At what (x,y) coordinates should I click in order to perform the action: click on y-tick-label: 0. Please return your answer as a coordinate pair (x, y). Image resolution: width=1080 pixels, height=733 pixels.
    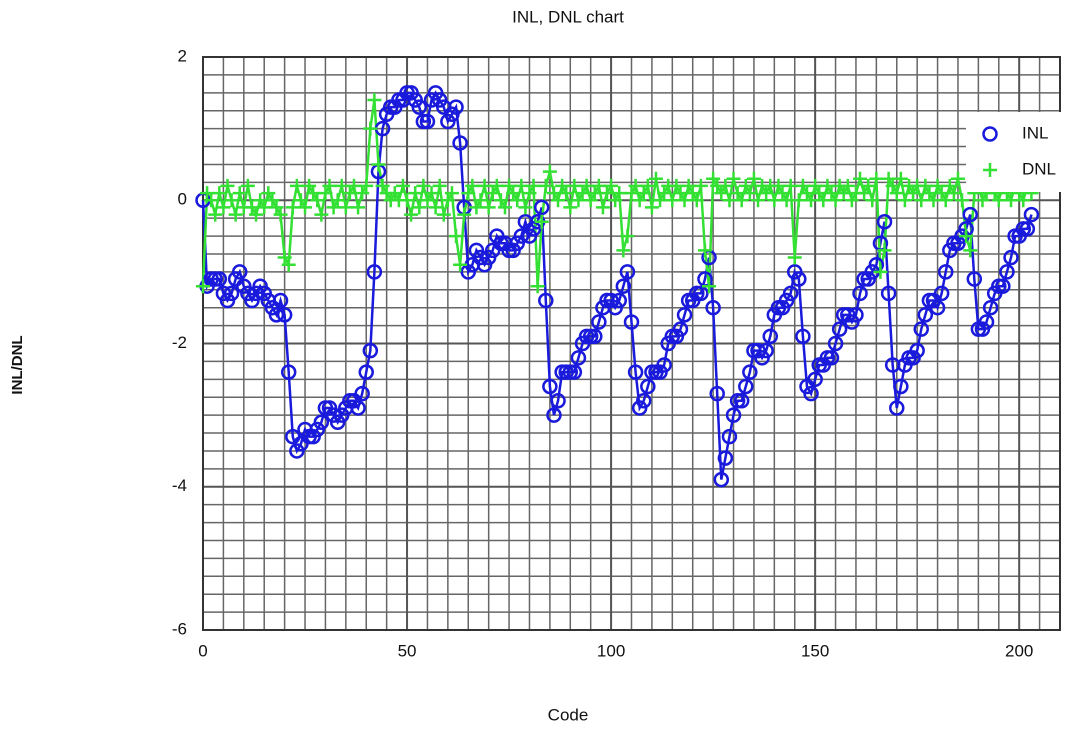
    Looking at the image, I should click on (182, 199).